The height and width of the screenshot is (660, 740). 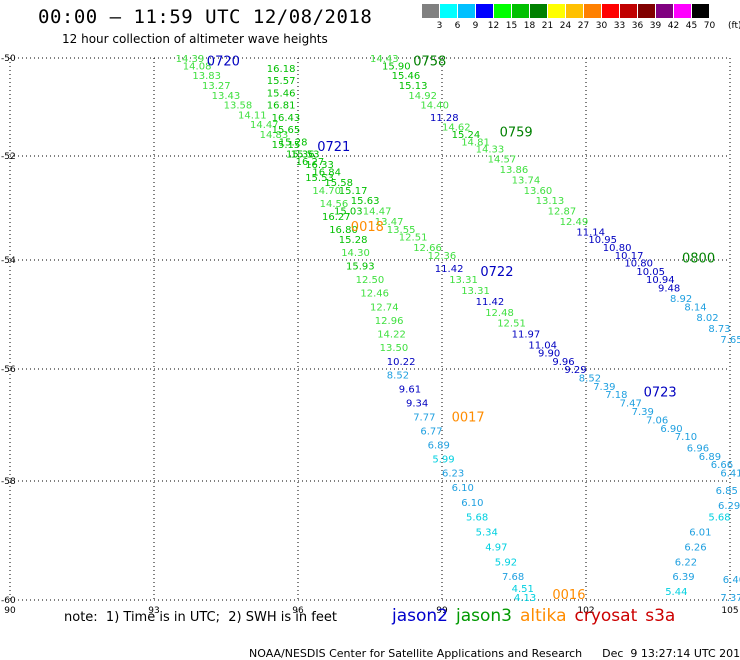 What do you see at coordinates (550, 201) in the screenshot?
I see `swh-value: 13.13` at bounding box center [550, 201].